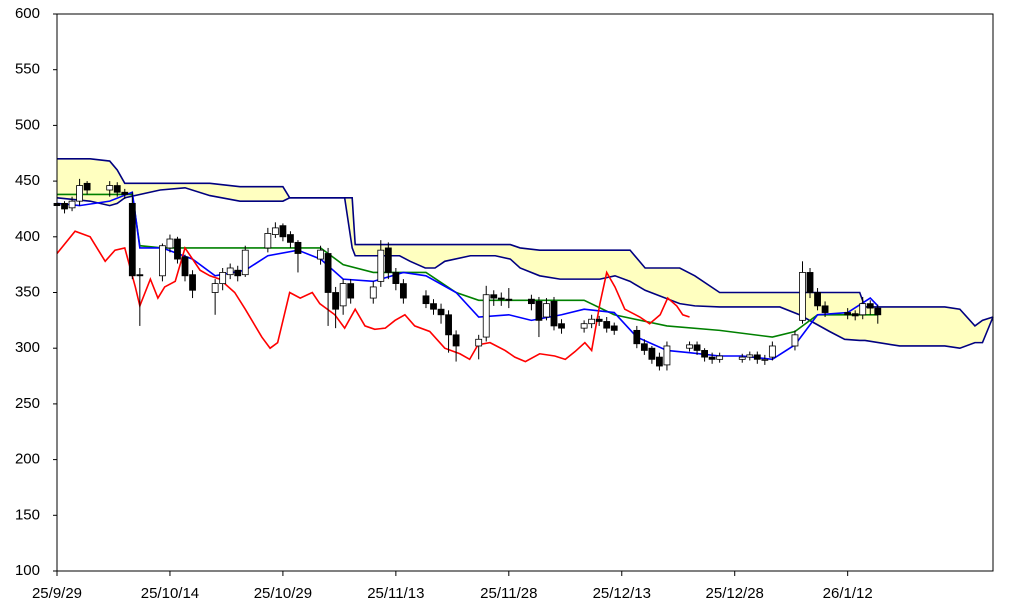 This screenshot has width=1024, height=604. What do you see at coordinates (848, 593) in the screenshot?
I see `x-tick-label: 26/1/12` at bounding box center [848, 593].